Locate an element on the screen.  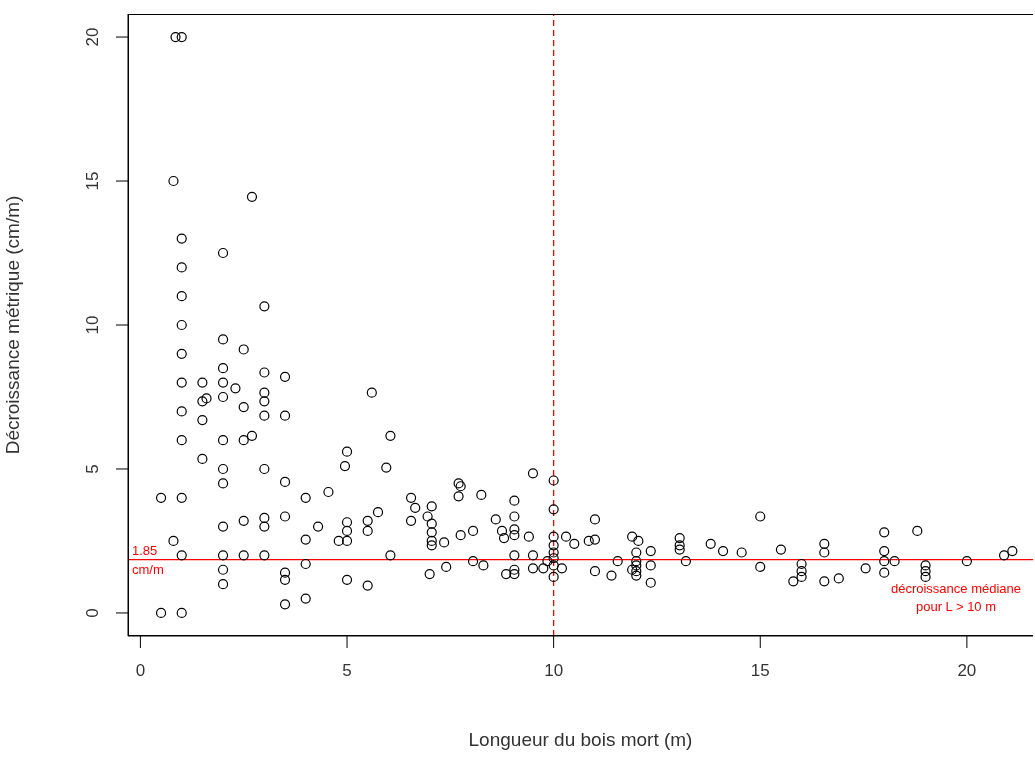
x-axis-title: Longueur du bois mort (m) is located at coordinates (580, 739).